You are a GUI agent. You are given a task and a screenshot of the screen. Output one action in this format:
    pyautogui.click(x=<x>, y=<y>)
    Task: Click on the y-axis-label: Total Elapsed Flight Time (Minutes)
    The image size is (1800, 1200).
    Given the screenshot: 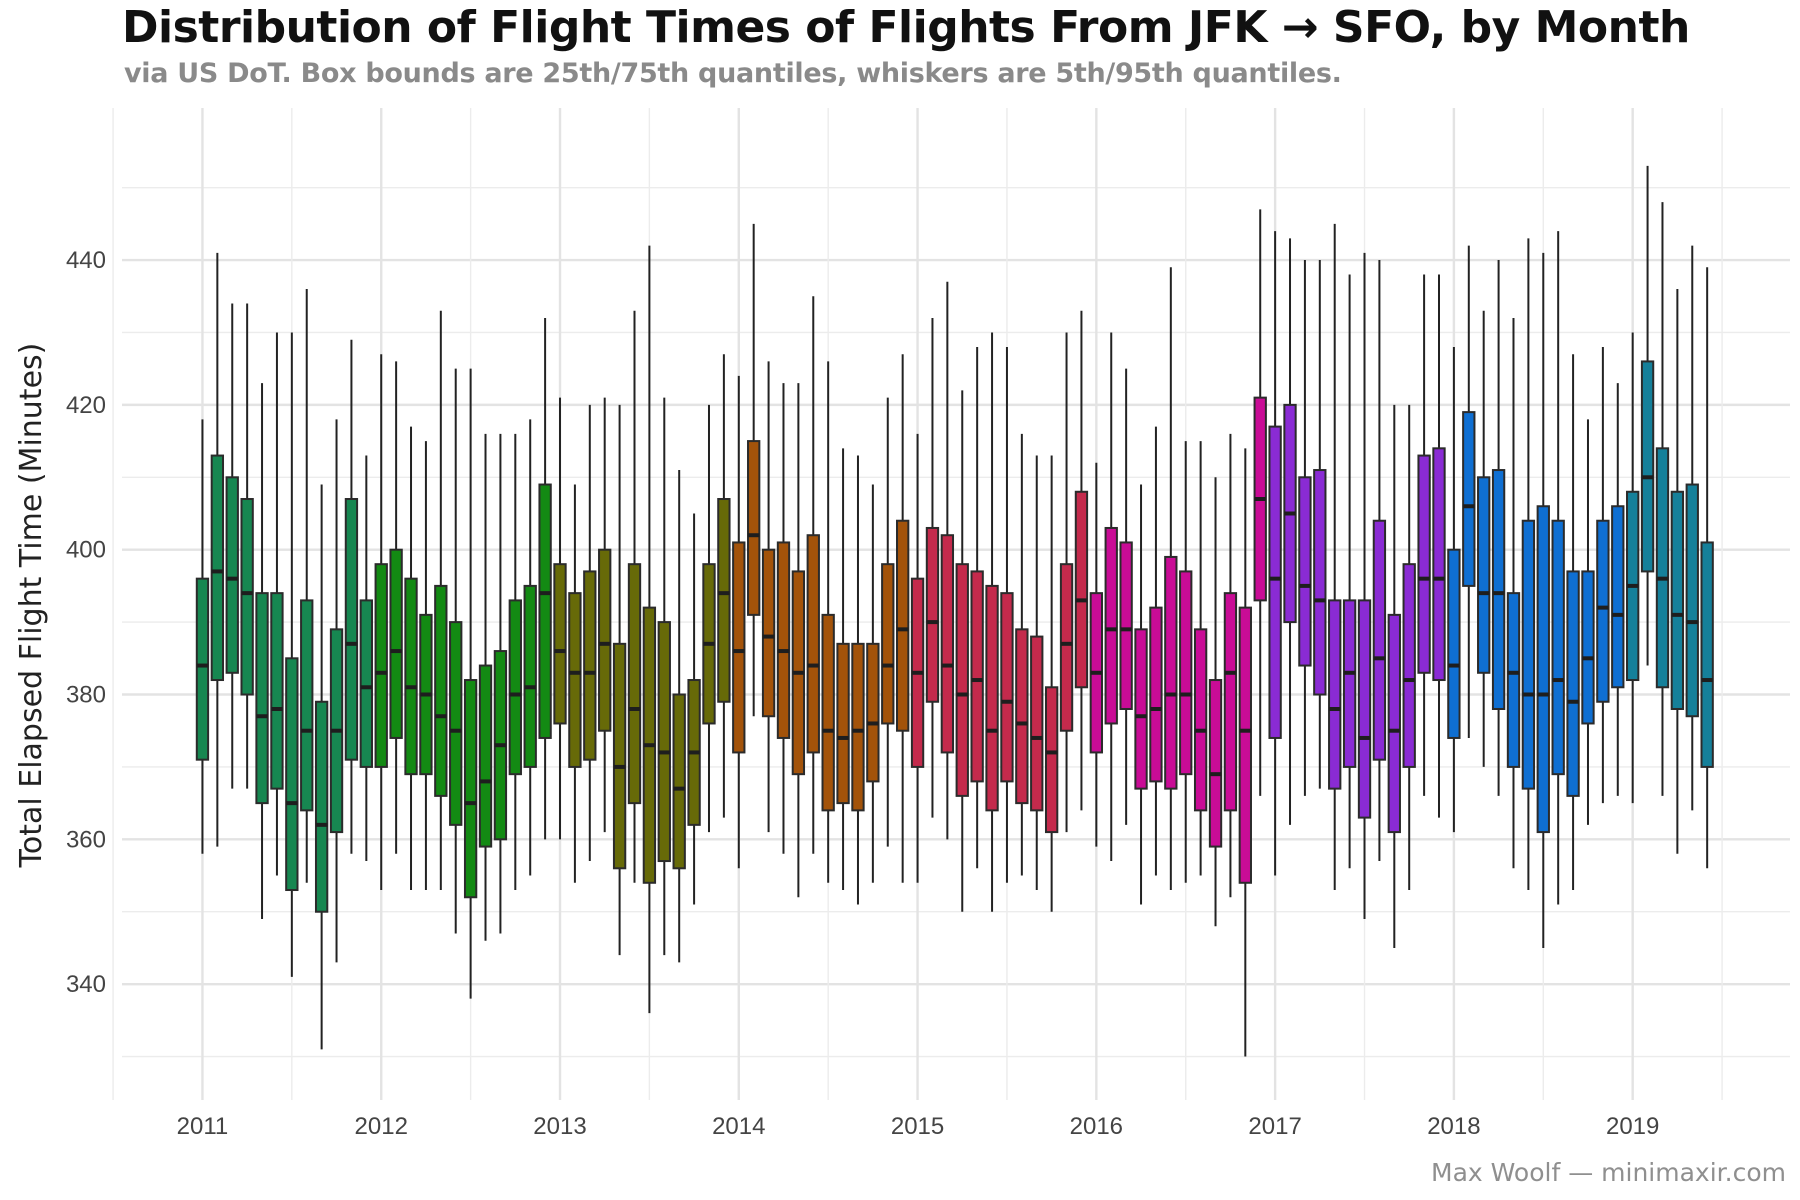 What is the action you would take?
    pyautogui.click(x=31, y=606)
    